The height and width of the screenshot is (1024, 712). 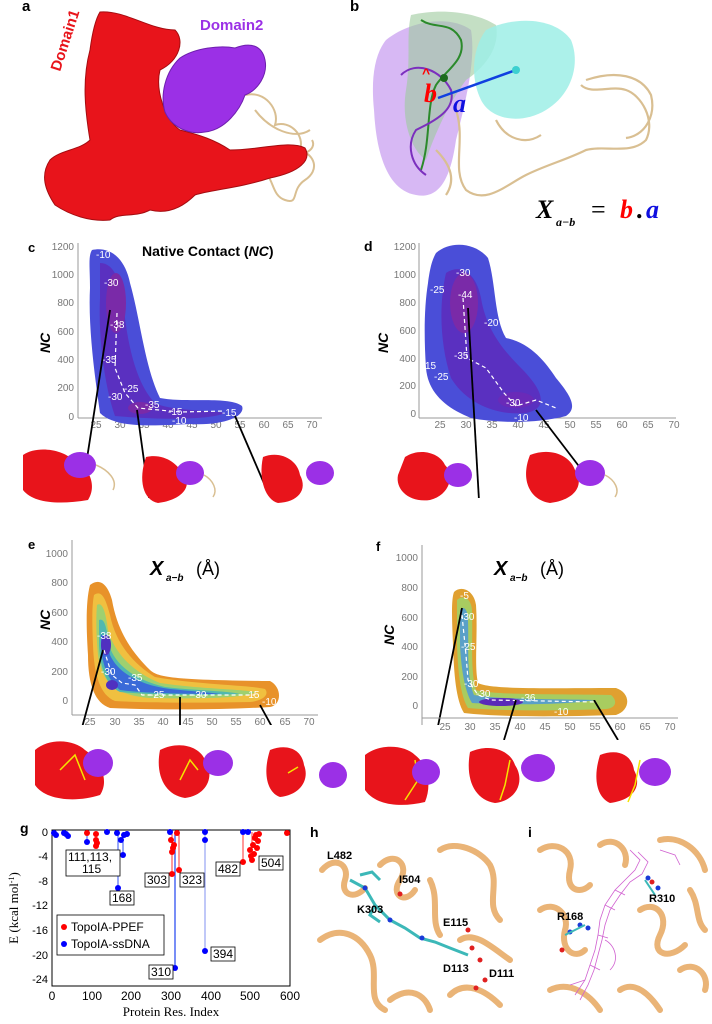 What do you see at coordinates (426, 121) in the screenshot?
I see `purple-ribbon` at bounding box center [426, 121].